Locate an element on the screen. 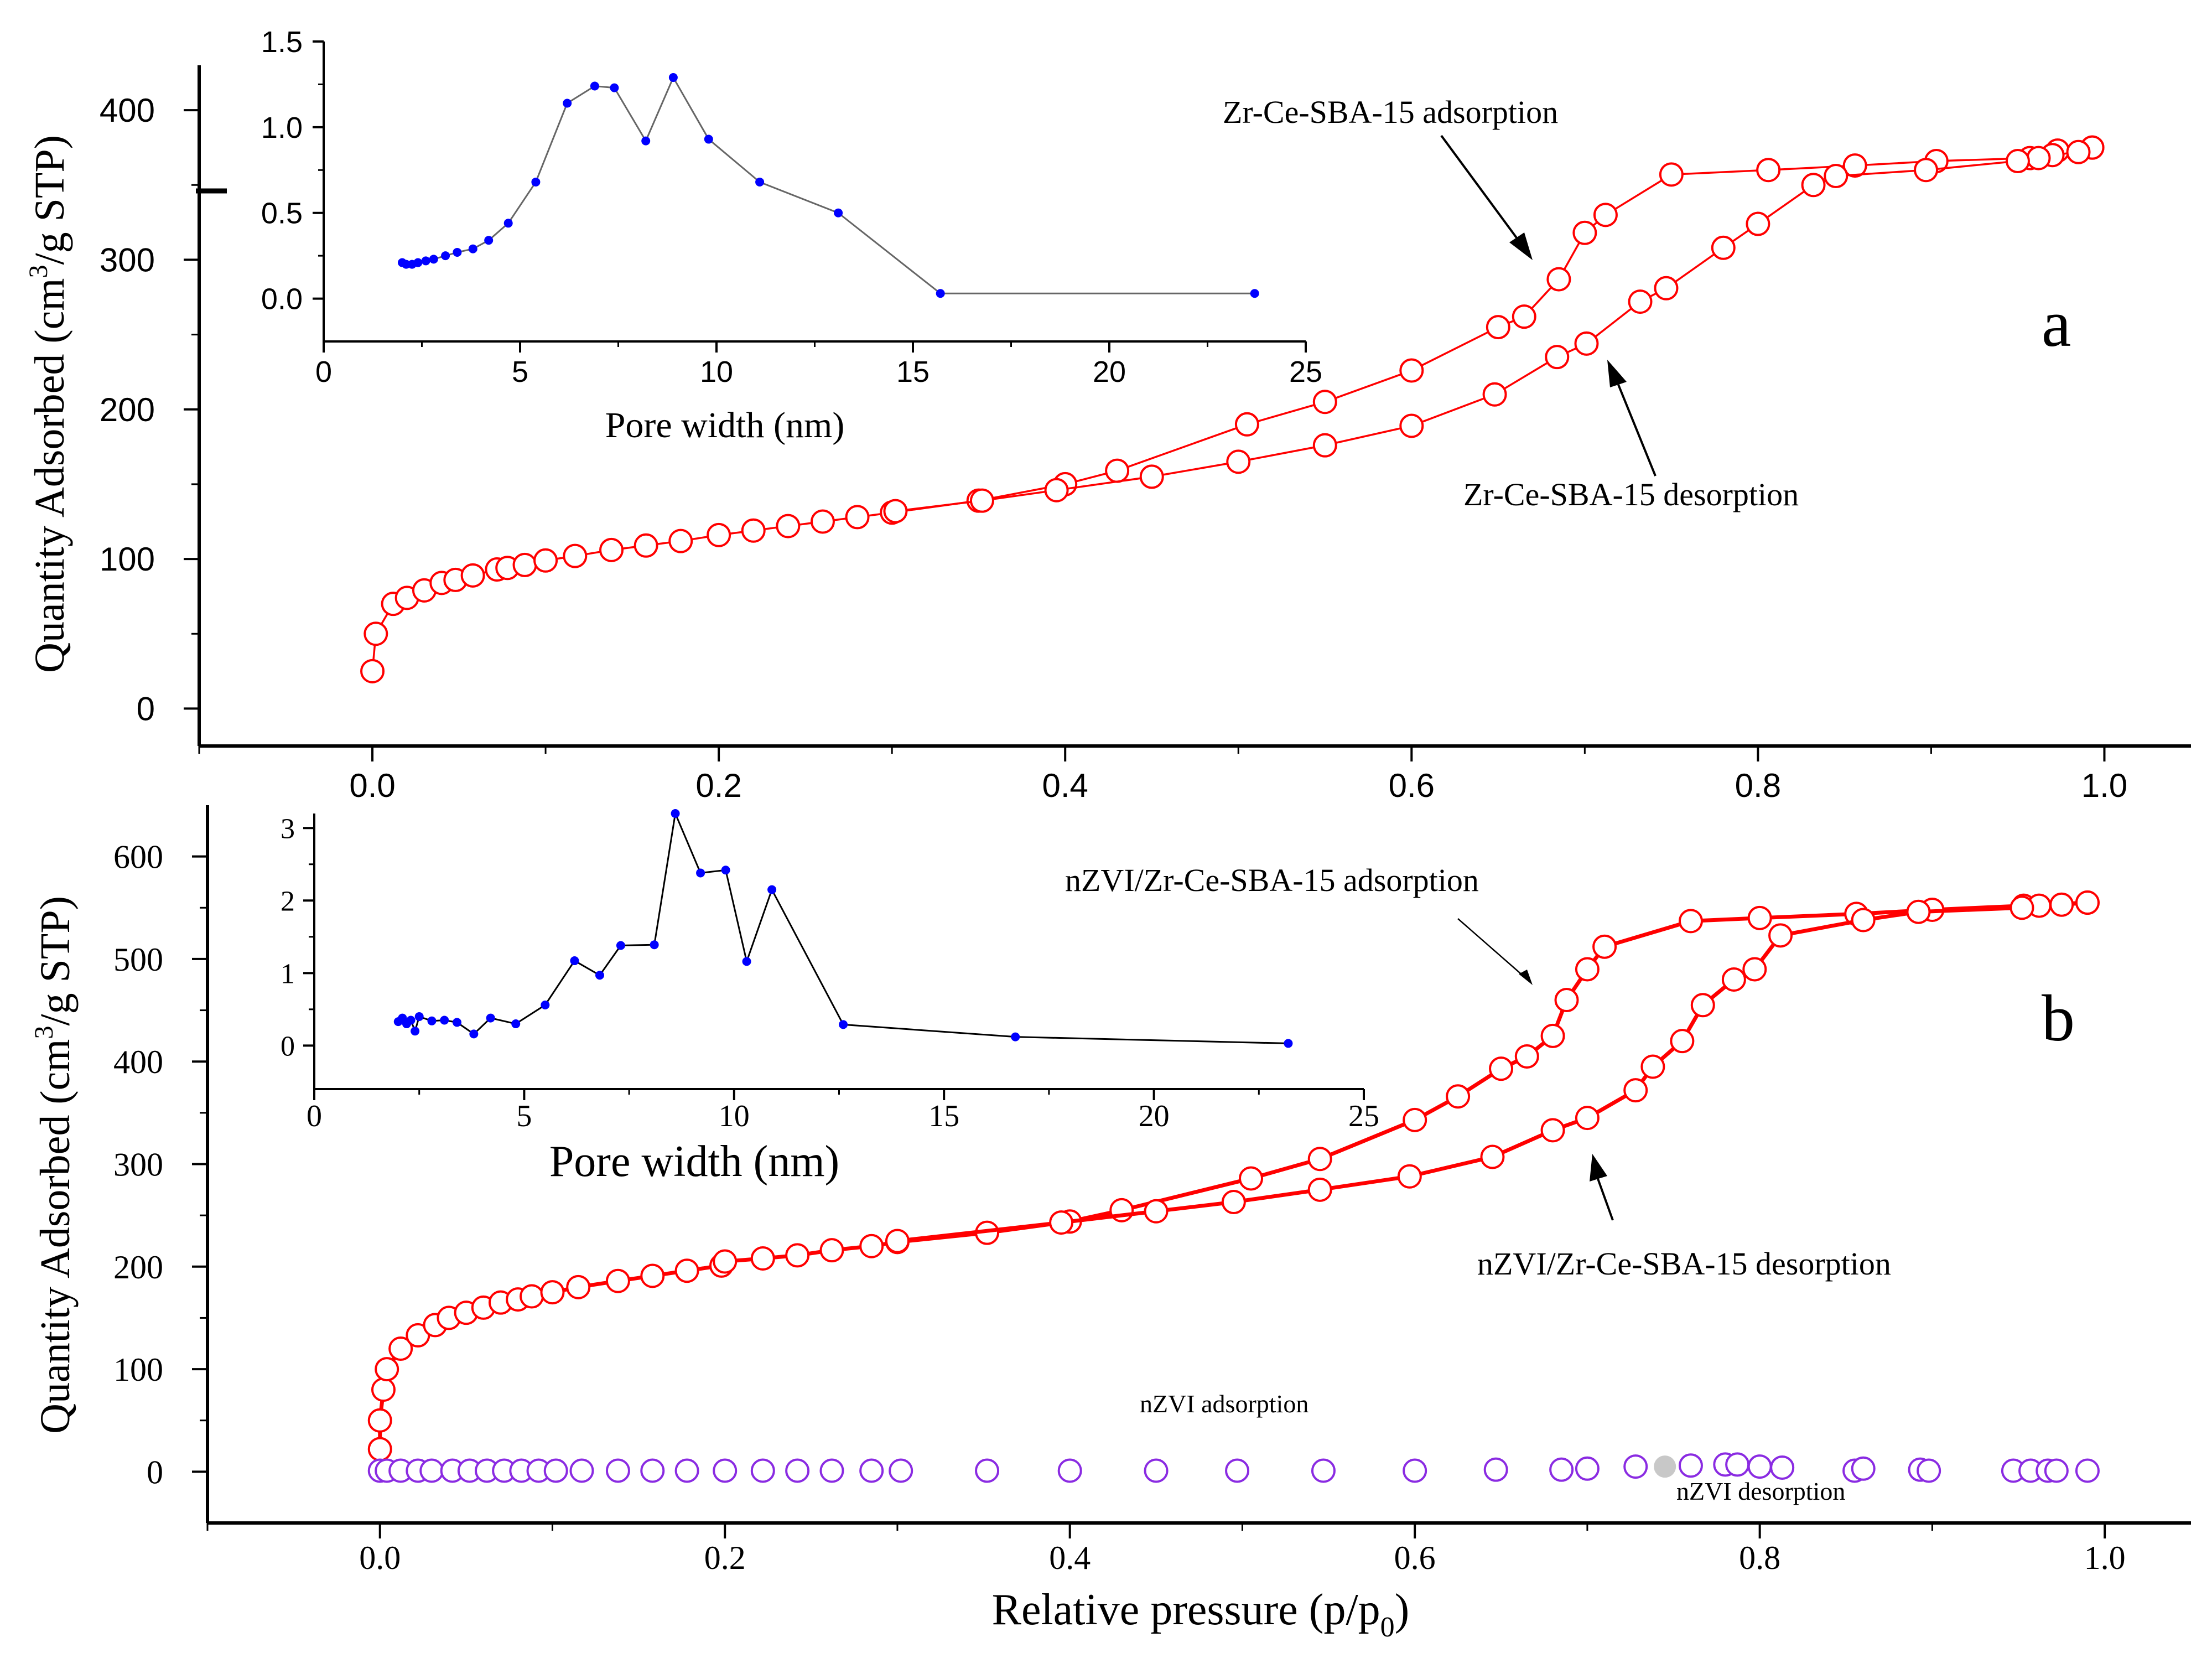  y-tick-label: 300 is located at coordinates (127, 259).